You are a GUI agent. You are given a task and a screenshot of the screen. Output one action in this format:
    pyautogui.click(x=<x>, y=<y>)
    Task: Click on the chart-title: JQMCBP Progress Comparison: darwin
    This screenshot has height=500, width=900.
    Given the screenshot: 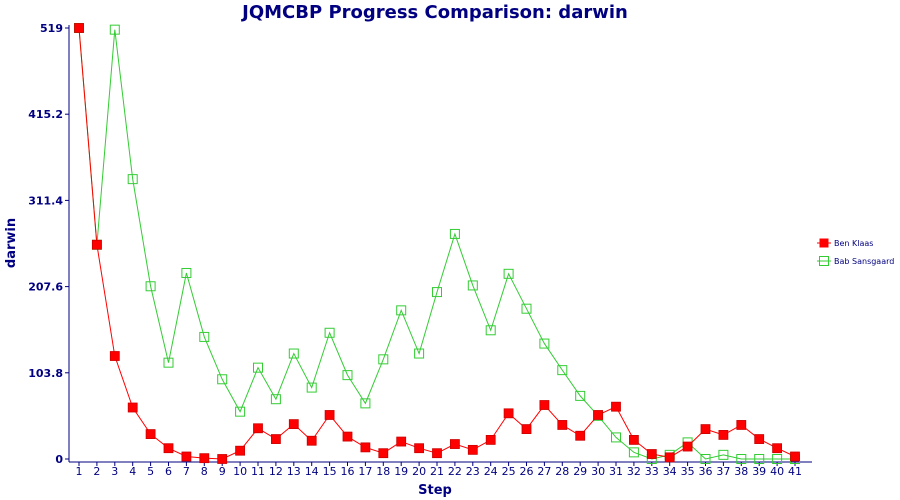 What is the action you would take?
    pyautogui.click(x=434, y=12)
    